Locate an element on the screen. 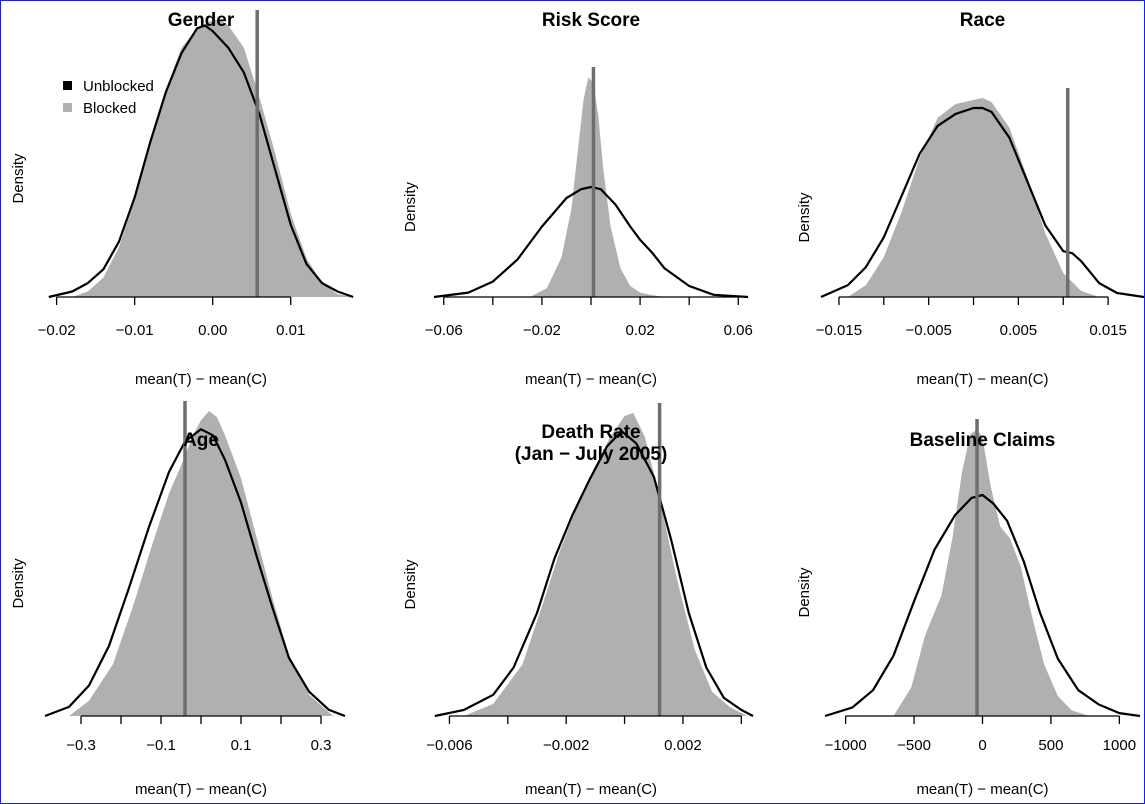  x-tick-label: −0.3 is located at coordinates (81, 745).